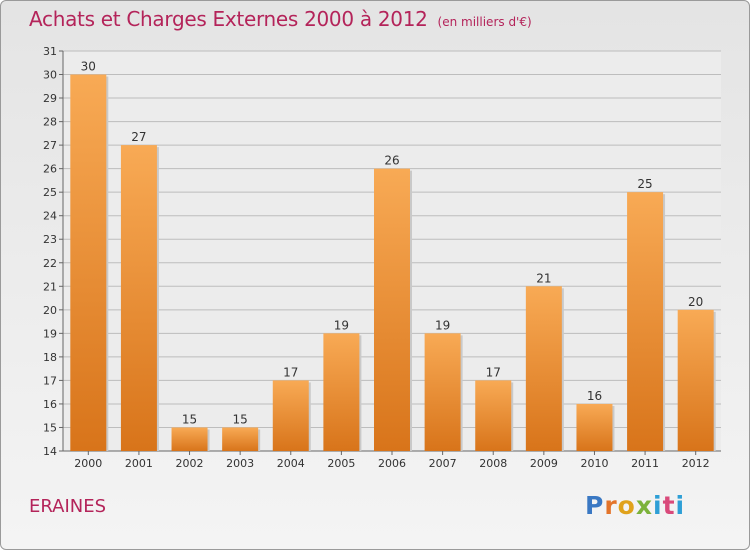 The height and width of the screenshot is (550, 750). What do you see at coordinates (443, 463) in the screenshot?
I see `x-tick-label: 2007` at bounding box center [443, 463].